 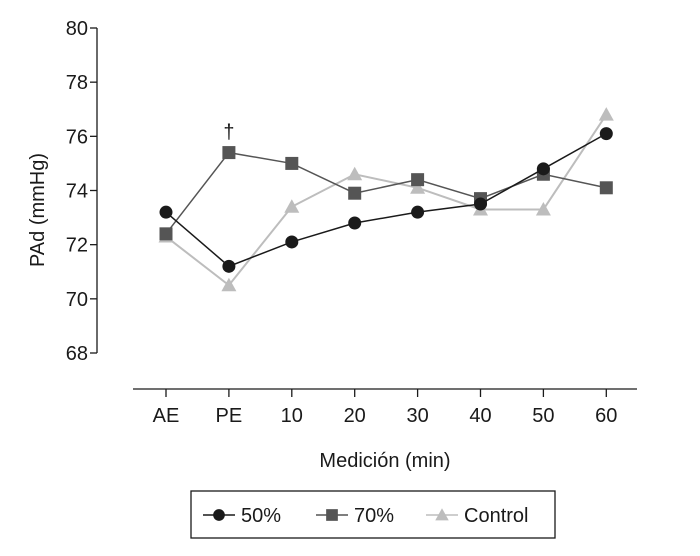 I want to click on legend-item: 70%, so click(x=355, y=516).